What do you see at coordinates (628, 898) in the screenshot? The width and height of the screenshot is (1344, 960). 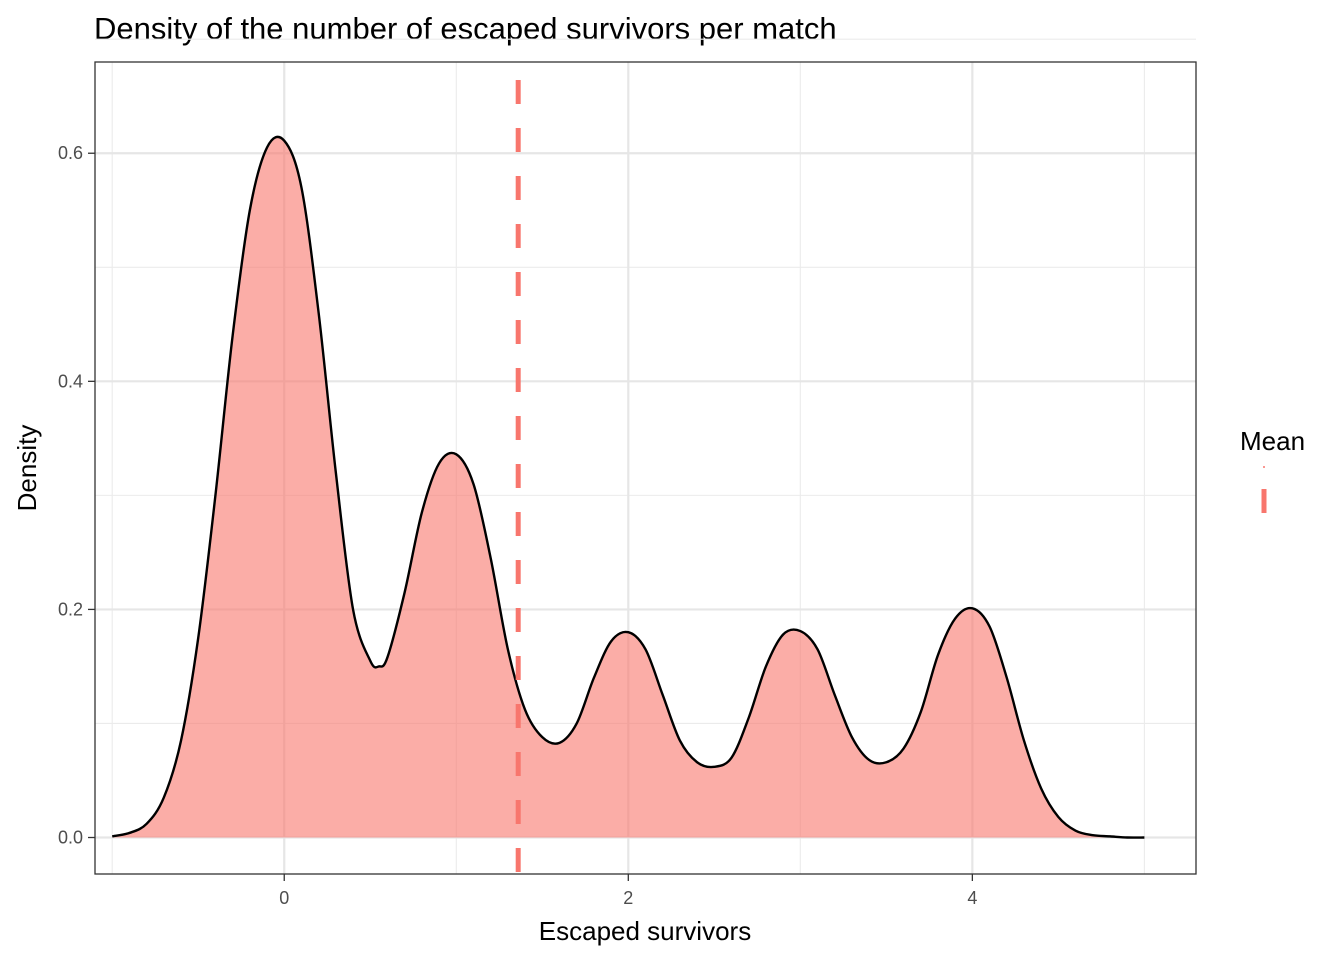 I see `x-tick-label-1: 2` at bounding box center [628, 898].